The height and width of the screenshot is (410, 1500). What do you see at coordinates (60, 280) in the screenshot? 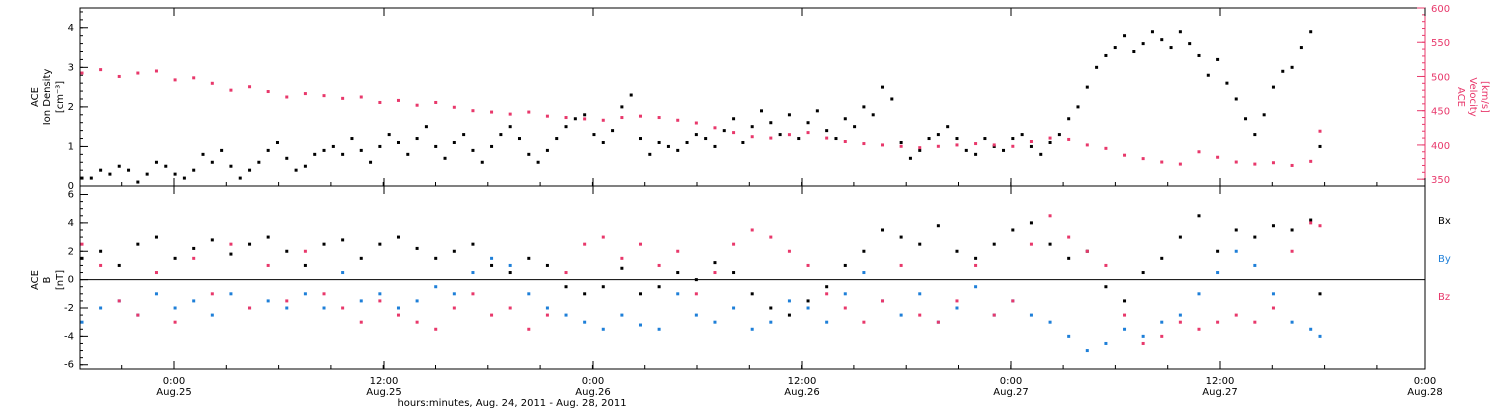
I see `bottom-ylabel-line3: [nT]` at bounding box center [60, 280].